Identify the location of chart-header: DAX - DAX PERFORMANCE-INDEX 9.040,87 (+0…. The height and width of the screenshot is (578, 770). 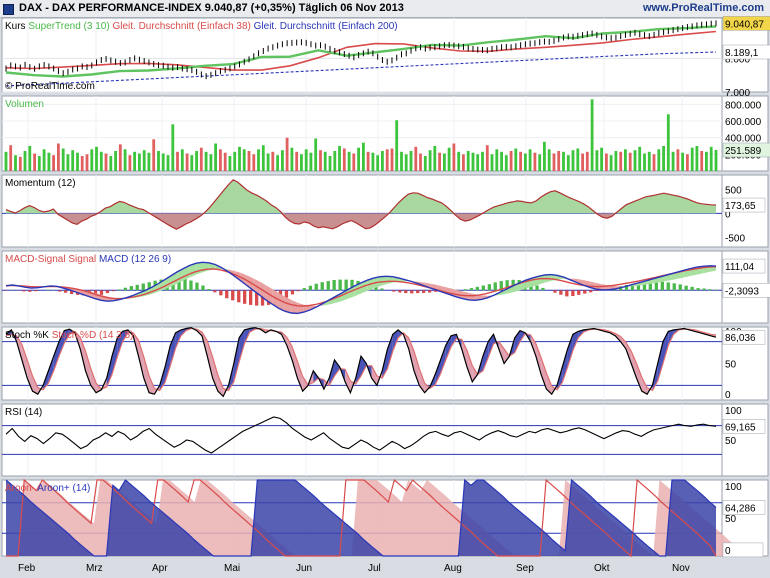
(385, 9).